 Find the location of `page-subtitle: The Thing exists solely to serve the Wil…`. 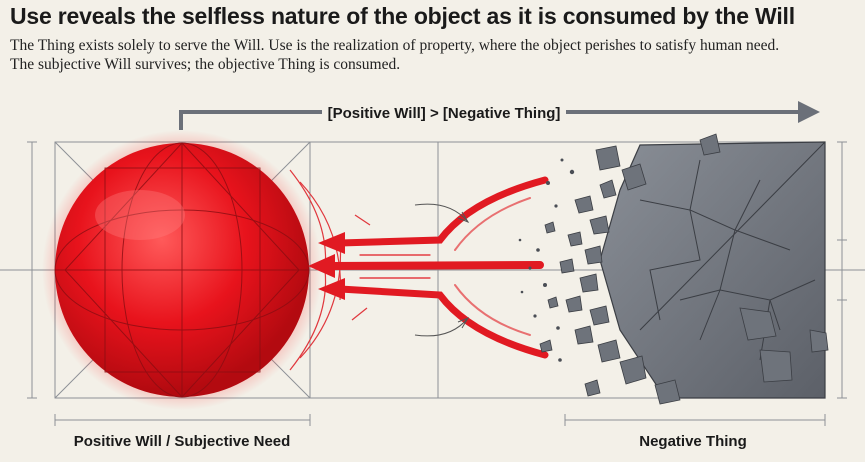

page-subtitle: The Thing exists solely to serve the Wil… is located at coordinates (430, 55).